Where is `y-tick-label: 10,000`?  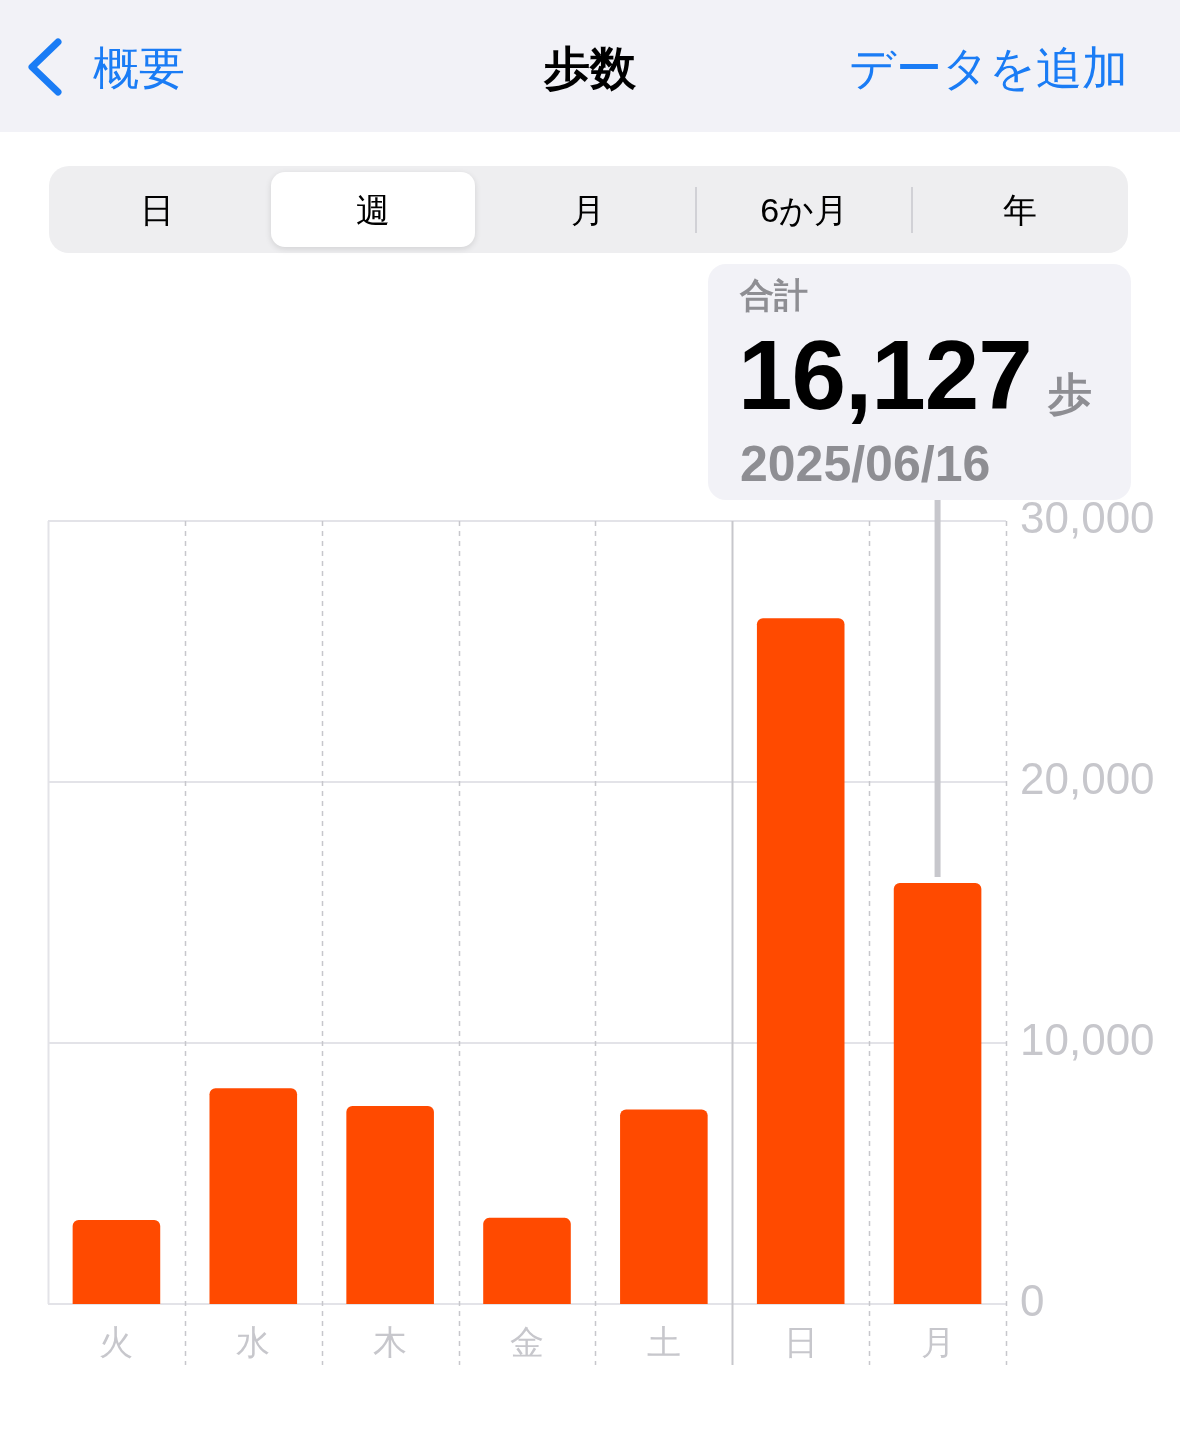
y-tick-label: 10,000 is located at coordinates (1087, 1040).